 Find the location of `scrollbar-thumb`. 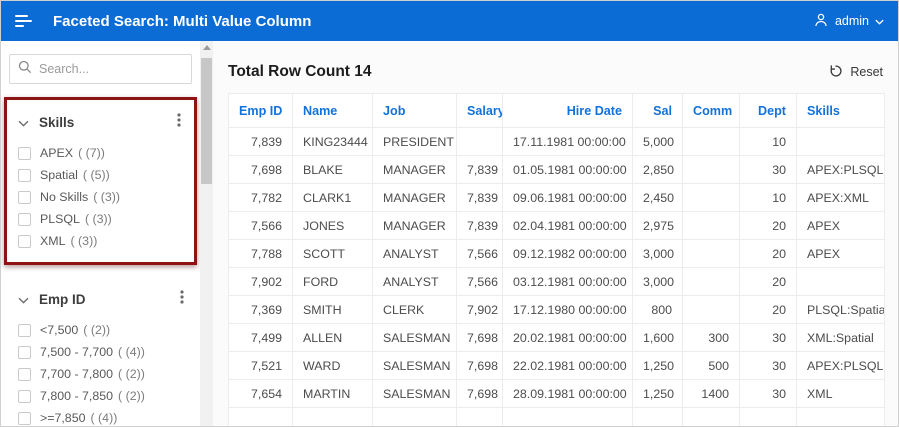

scrollbar-thumb is located at coordinates (206, 121).